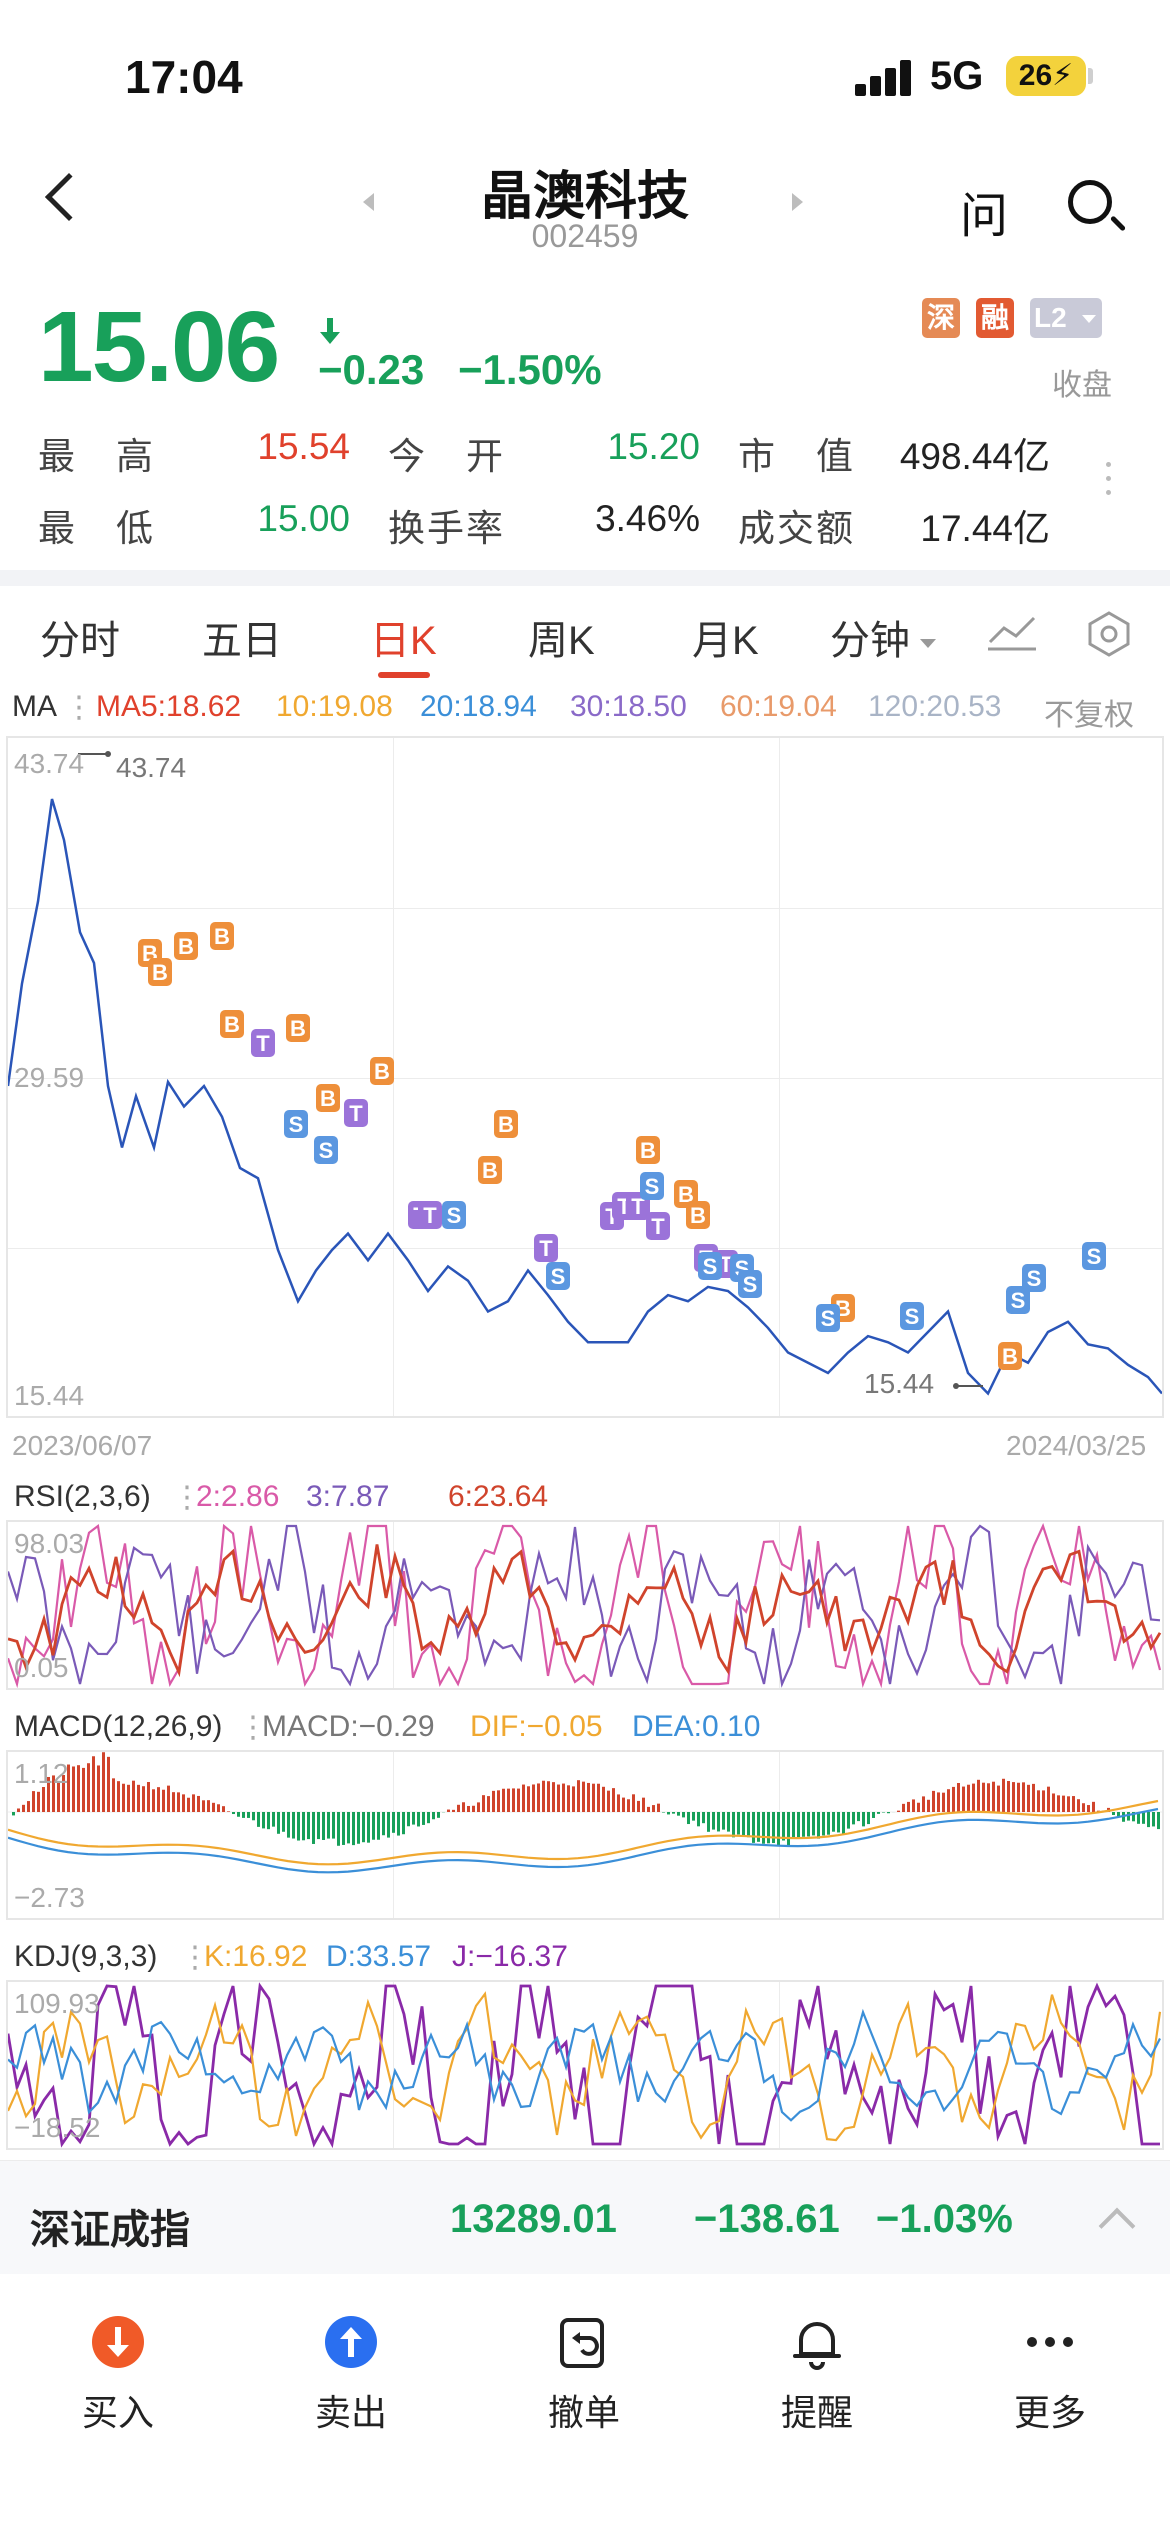  What do you see at coordinates (585, 2065) in the screenshot?
I see `kdj-chart: 109.93 −18.52` at bounding box center [585, 2065].